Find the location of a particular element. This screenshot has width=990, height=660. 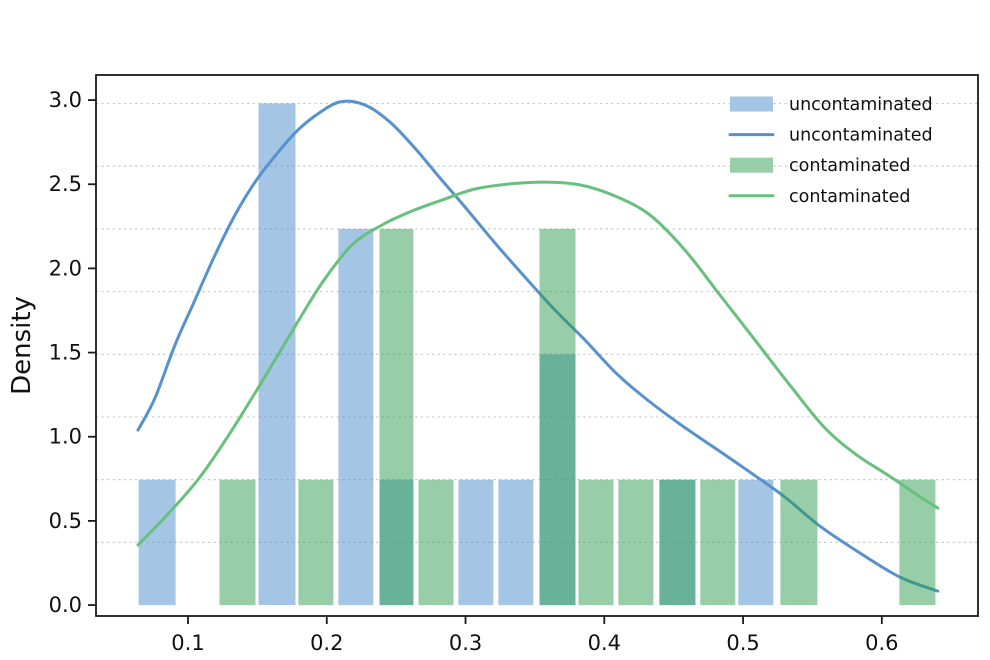

y-tick-label: 2.0 is located at coordinates (65, 268).